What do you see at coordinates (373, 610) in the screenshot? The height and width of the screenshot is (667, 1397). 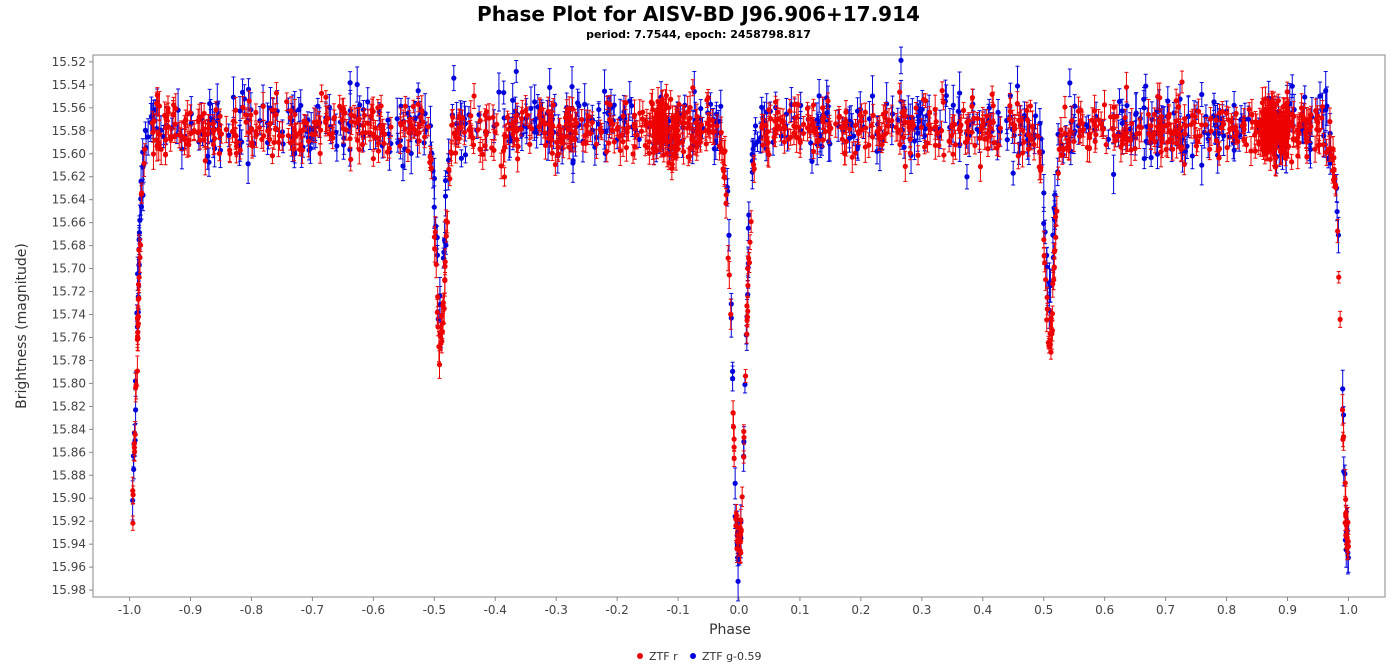 I see `x-tick-label: -0.6` at bounding box center [373, 610].